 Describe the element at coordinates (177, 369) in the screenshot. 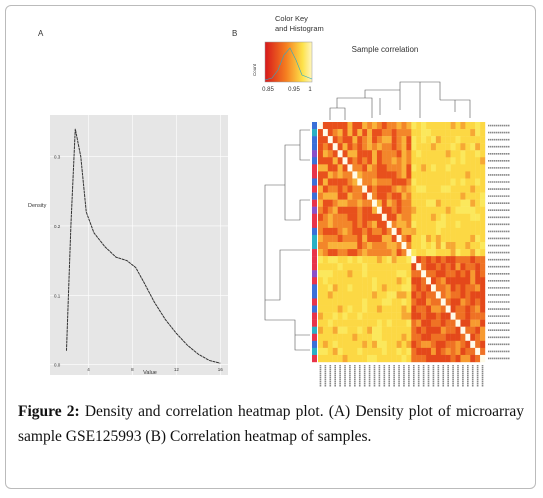

I see `x-tick-label: 12` at that location.